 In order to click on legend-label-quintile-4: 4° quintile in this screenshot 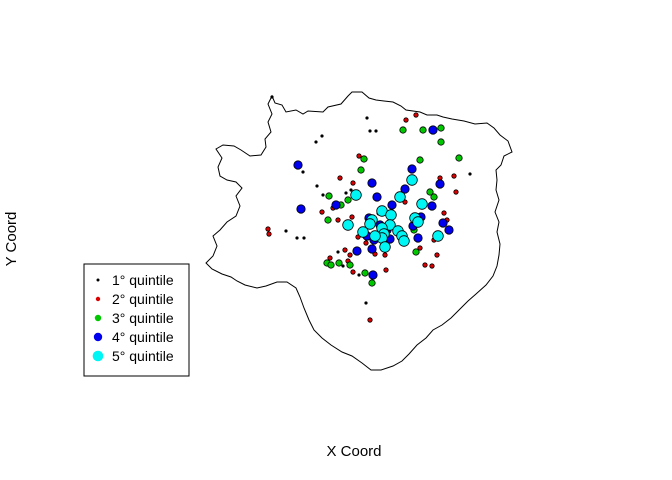, I will do `click(143, 337)`.